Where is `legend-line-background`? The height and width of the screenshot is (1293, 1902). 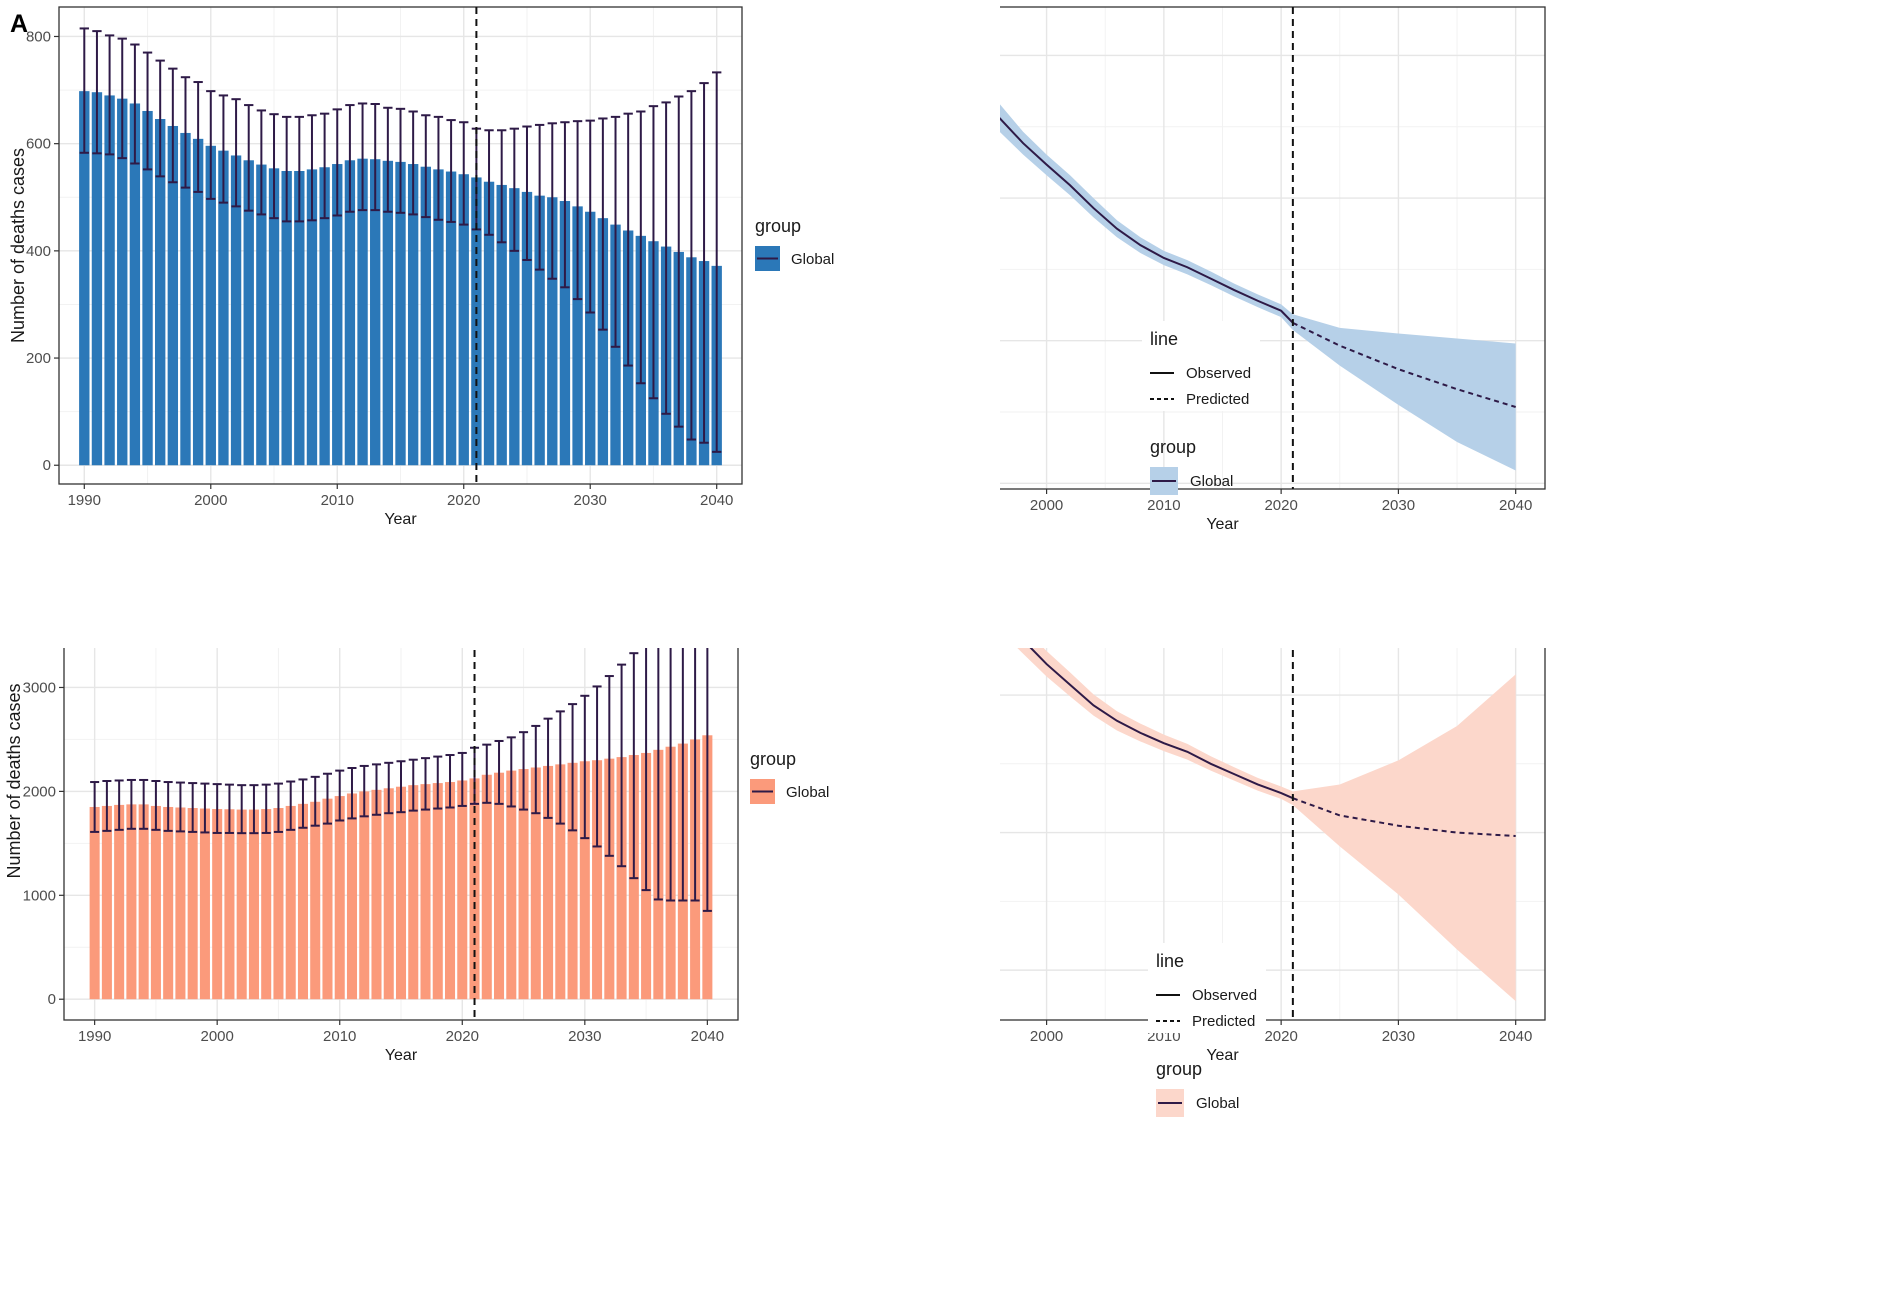
legend-line-background is located at coordinates (1207, 988).